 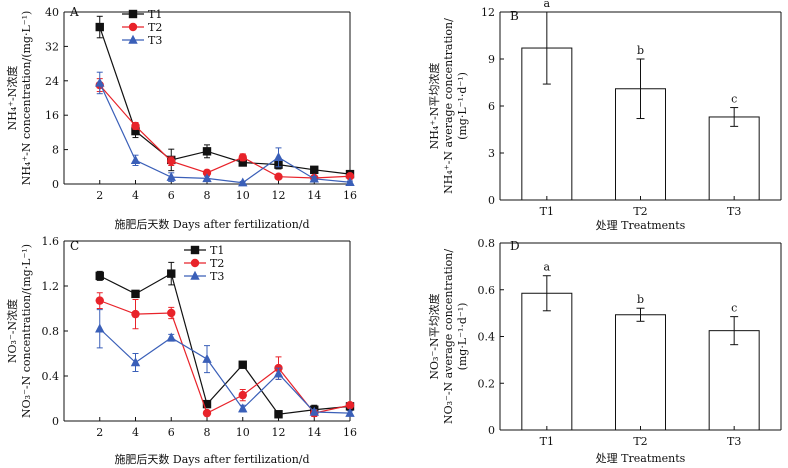 I want to click on y-axis-title: NH₄⁺-N average concentration/, so click(x=448, y=106).